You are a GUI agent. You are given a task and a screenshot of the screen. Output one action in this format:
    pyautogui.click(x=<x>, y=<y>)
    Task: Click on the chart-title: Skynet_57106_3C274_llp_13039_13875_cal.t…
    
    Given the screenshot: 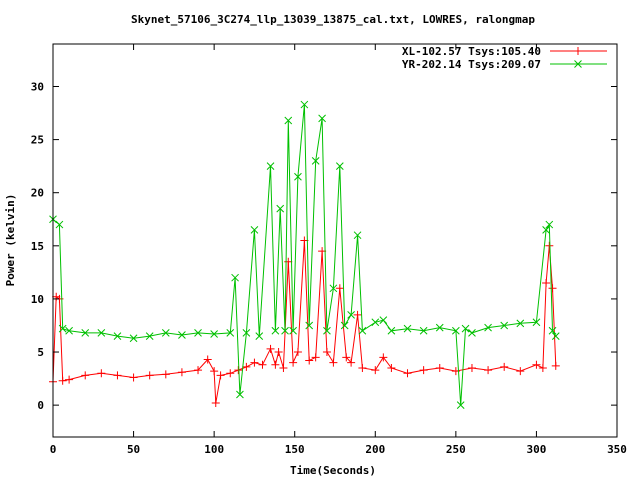 What is the action you would take?
    pyautogui.click(x=333, y=19)
    